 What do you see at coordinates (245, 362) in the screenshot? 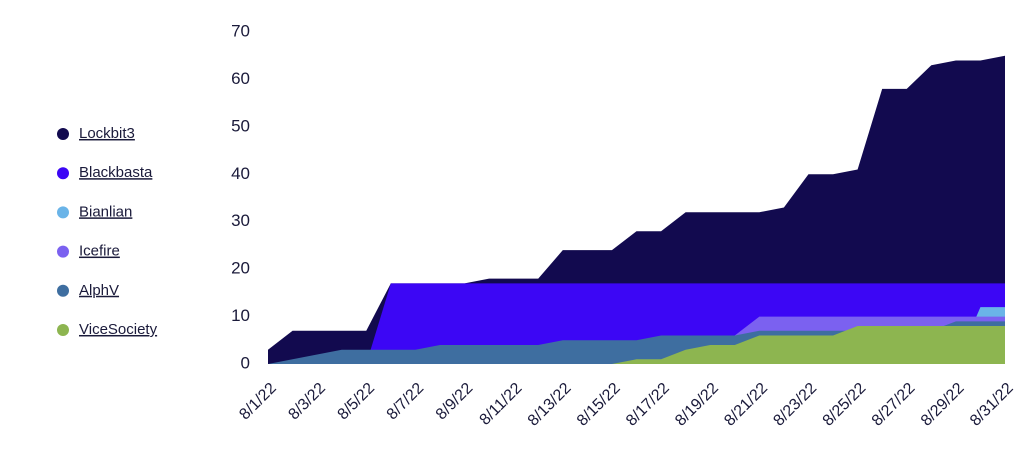
I see `y-tick-label: 0` at bounding box center [245, 362].